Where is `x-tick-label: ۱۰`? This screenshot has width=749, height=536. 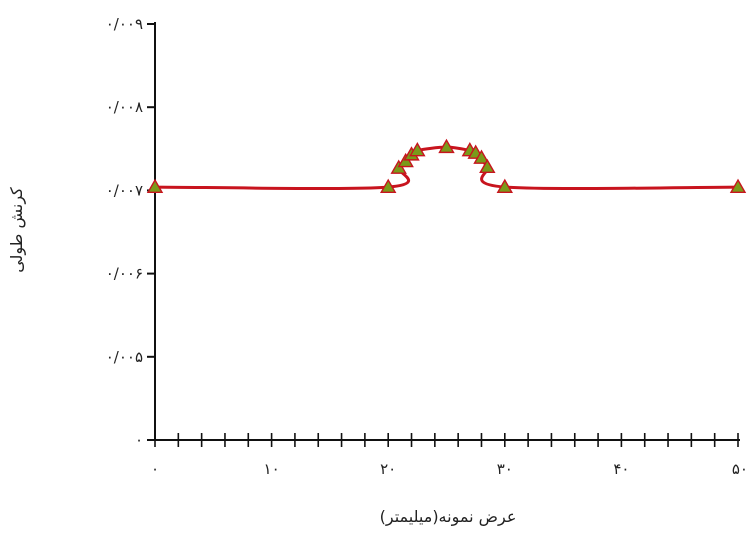 x-tick-label: ۱۰ is located at coordinates (272, 469).